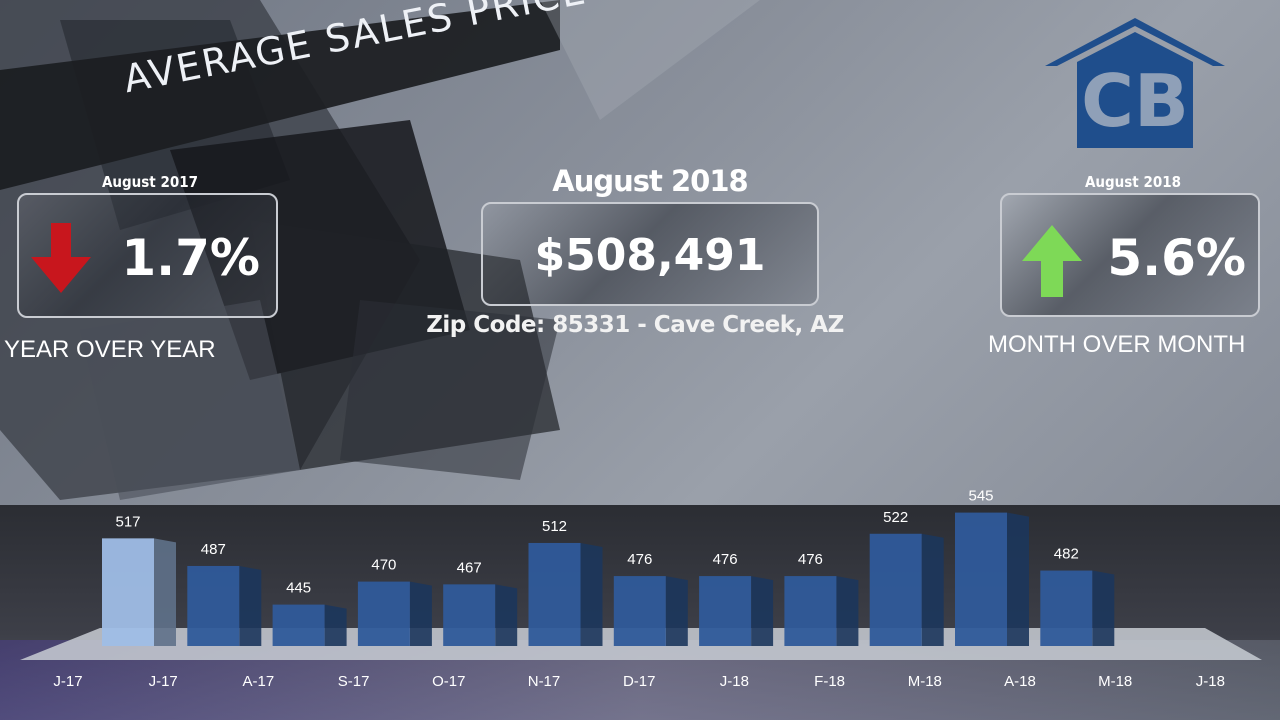 The width and height of the screenshot is (1280, 720). Describe the element at coordinates (259, 681) in the screenshot. I see `x-tick-label: A-17` at that location.